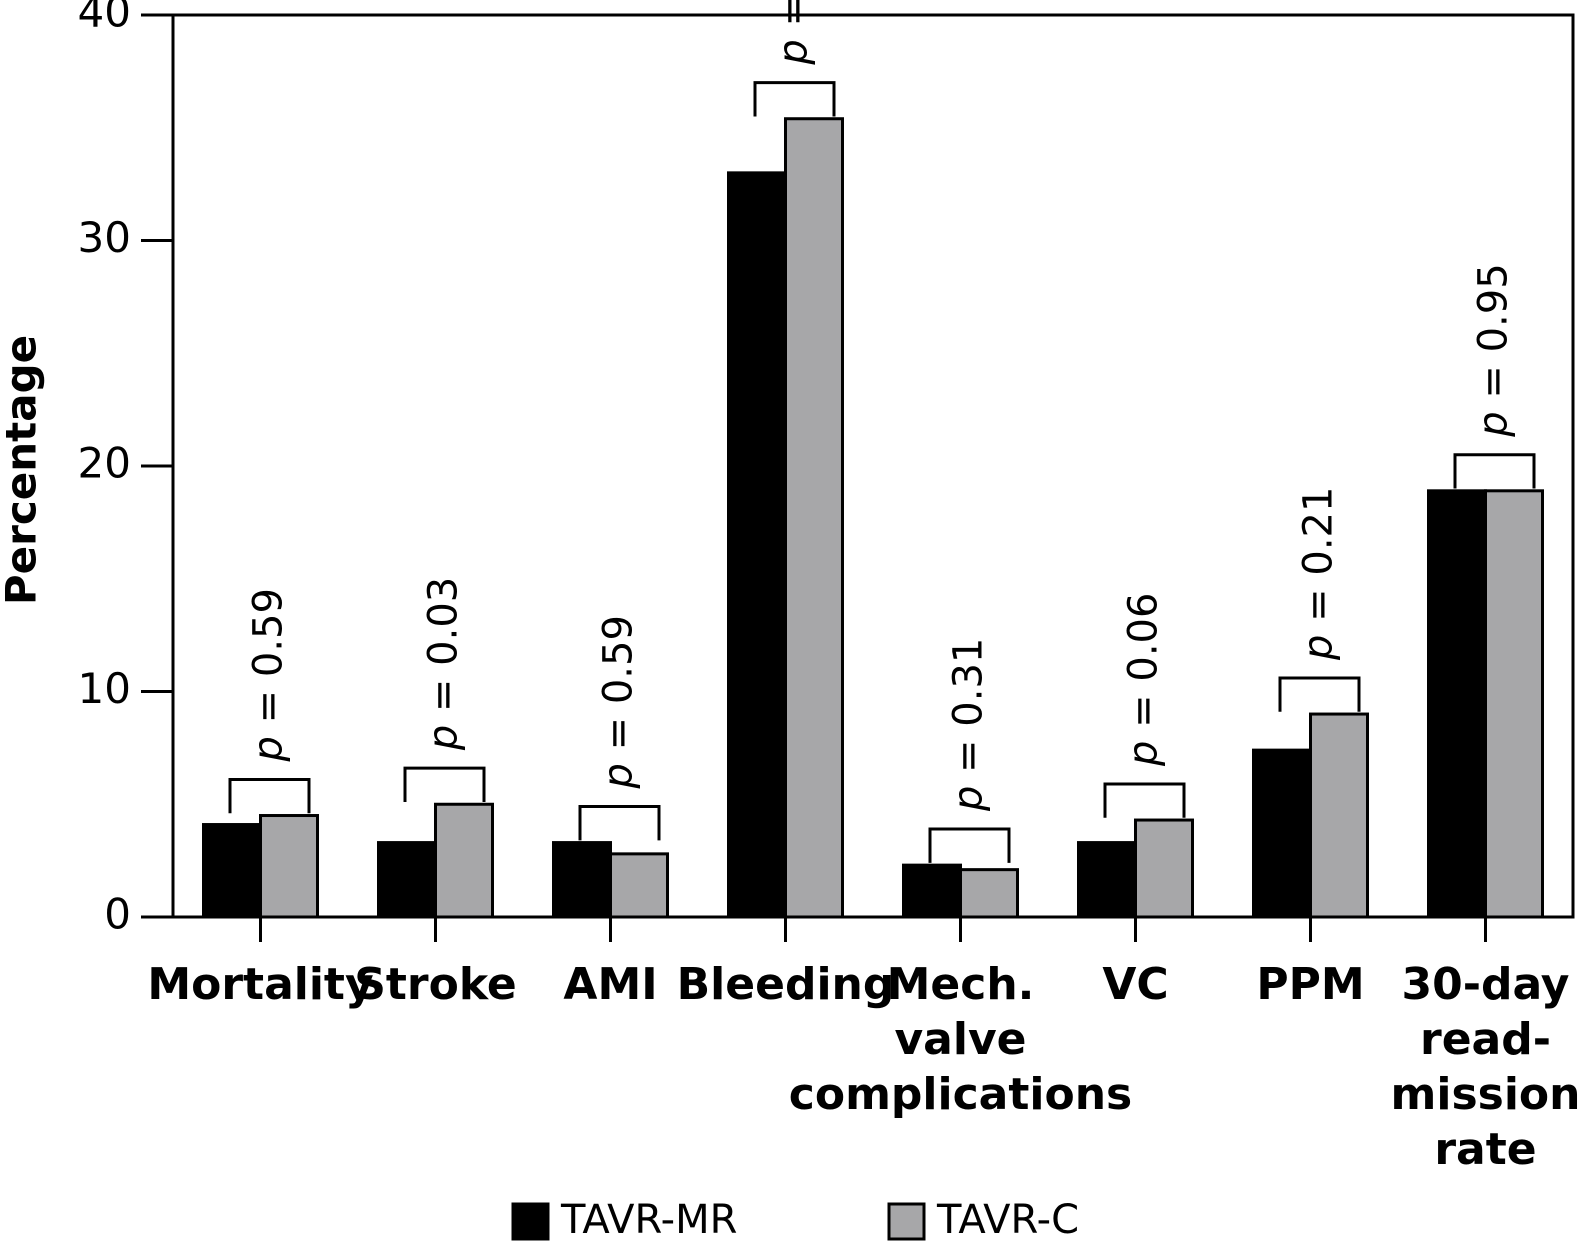 The width and height of the screenshot is (1593, 1242). Describe the element at coordinates (1485, 1039) in the screenshot. I see `x-tick-label-line: read-` at that location.